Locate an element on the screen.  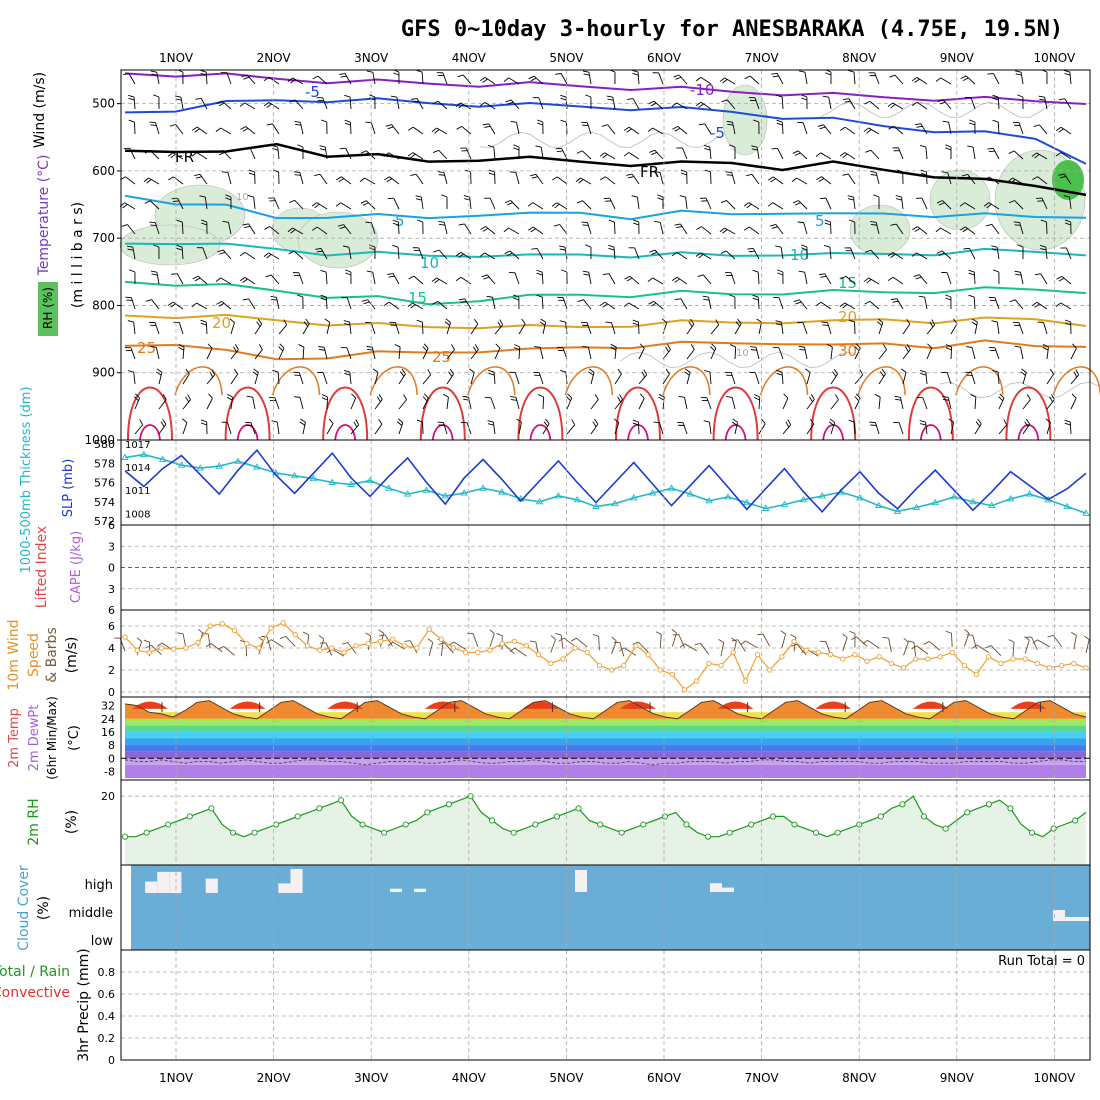
rh2m-marker is located at coordinates (686, 824).